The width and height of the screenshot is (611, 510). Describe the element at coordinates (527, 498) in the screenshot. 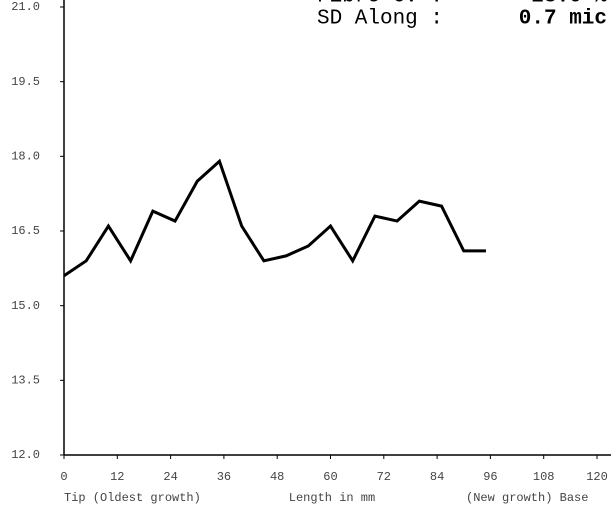

I see `x-axis-right-label: (New growth) Base` at that location.